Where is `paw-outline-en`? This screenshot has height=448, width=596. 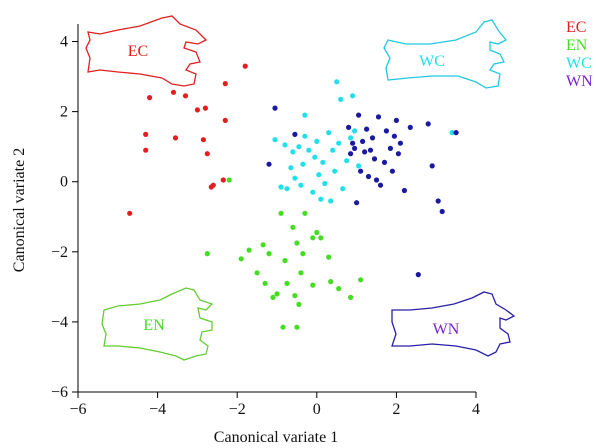
paw-outline-en is located at coordinates (157, 324).